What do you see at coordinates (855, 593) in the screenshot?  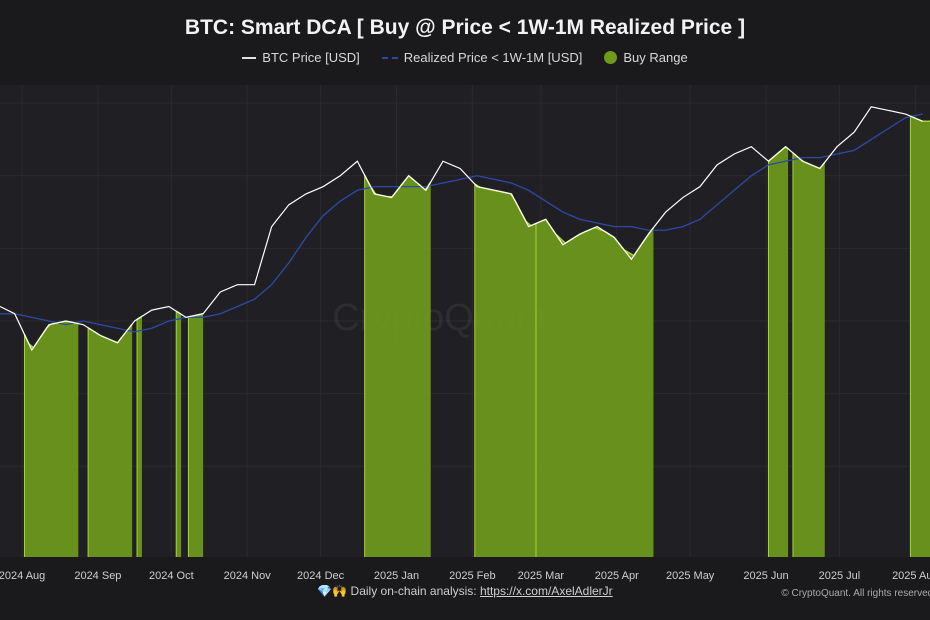 I see `copyright: © CryptoQuant. All rights reserved.` at bounding box center [855, 593].